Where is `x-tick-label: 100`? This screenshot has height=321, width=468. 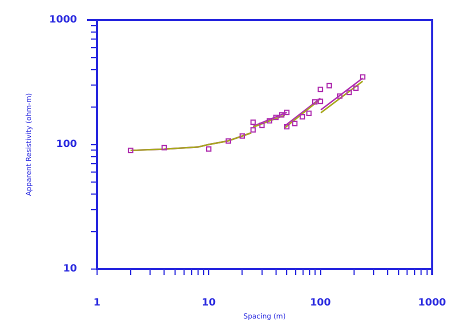 x-tick-label: 100 is located at coordinates (320, 303).